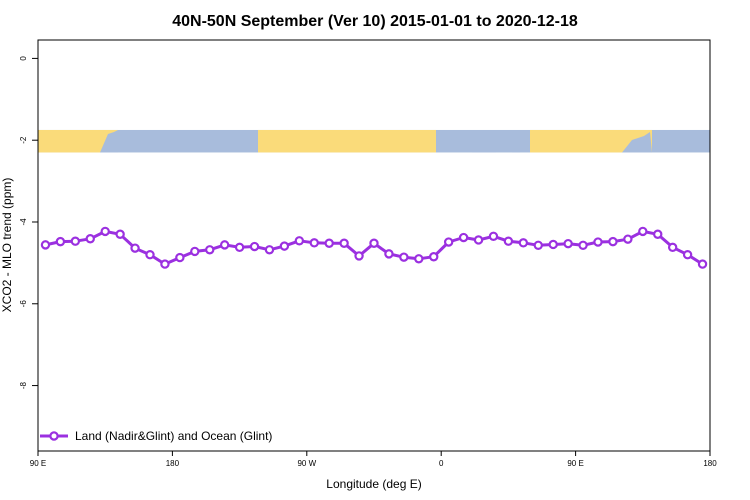  Describe the element at coordinates (441, 463) in the screenshot. I see `x-tick-label: 0` at that location.